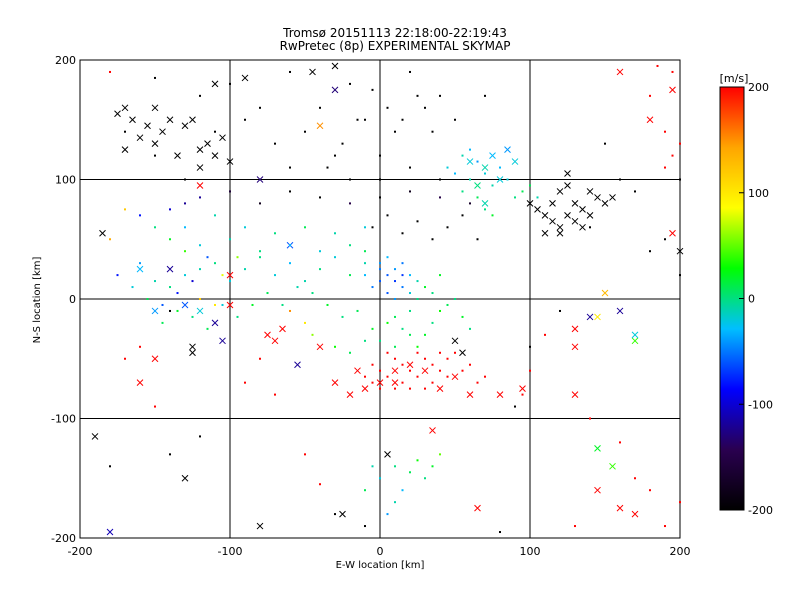 This screenshot has width=800, height=600. Describe the element at coordinates (734, 78) in the screenshot. I see `colorbar-label: [m/s]` at that location.